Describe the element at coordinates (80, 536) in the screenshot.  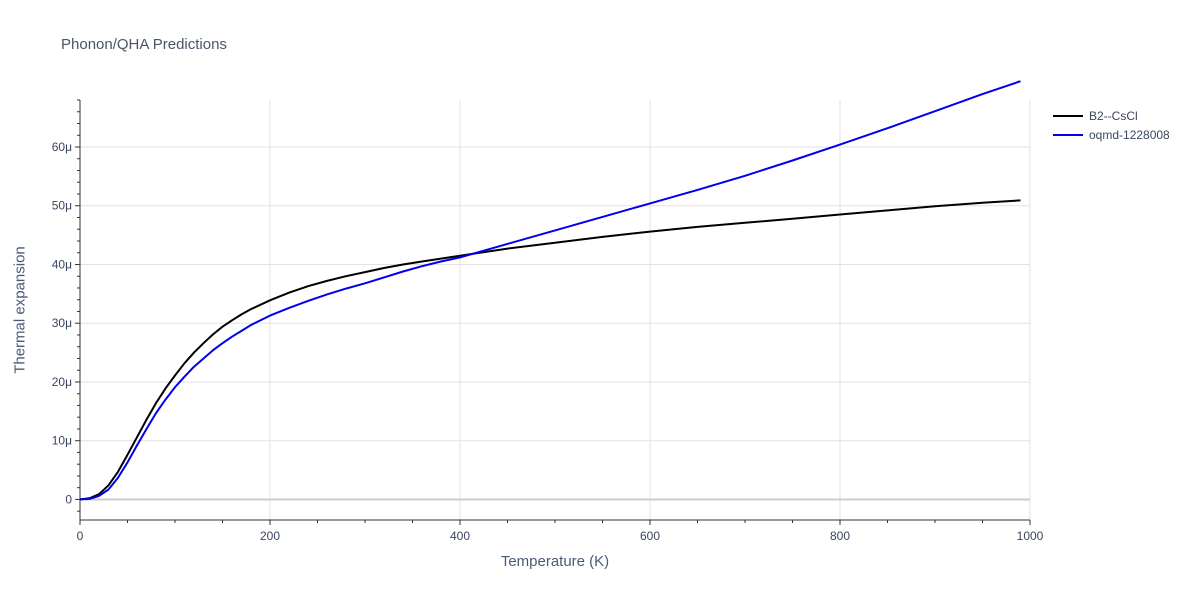
I see `x-tick-label: 0` at that location.